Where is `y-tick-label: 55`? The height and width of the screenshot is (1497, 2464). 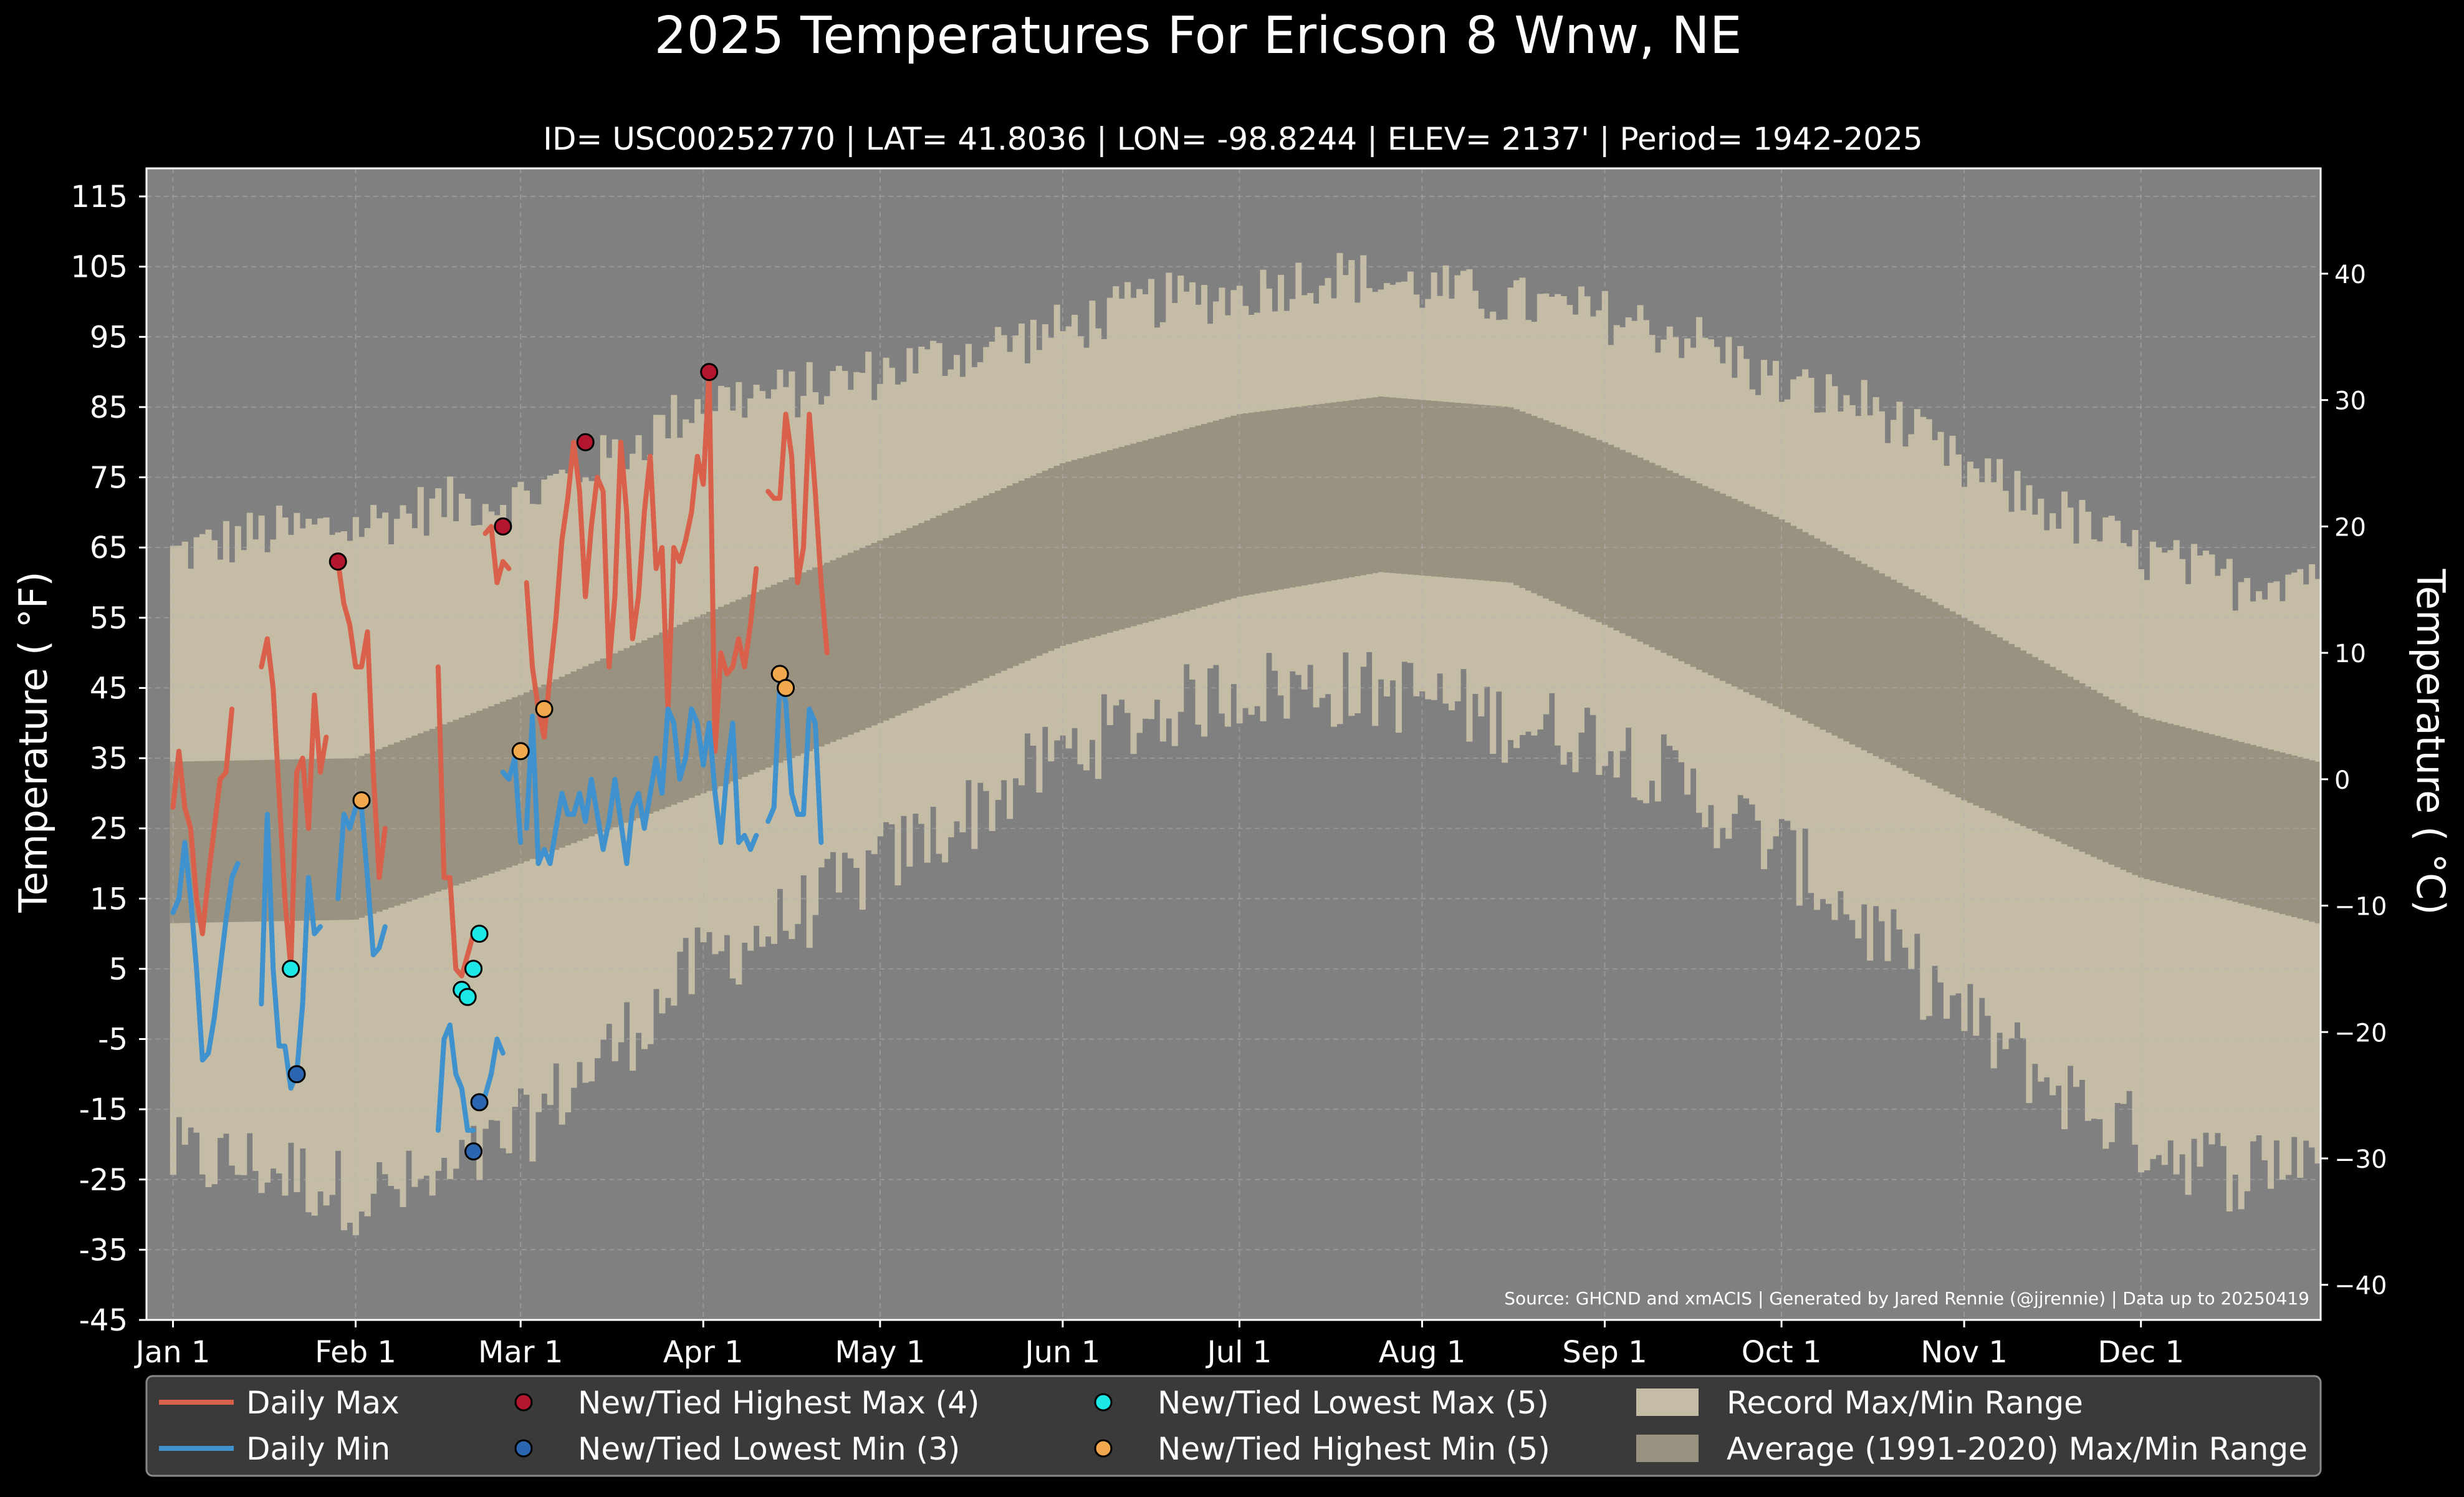 y-tick-label: 55 is located at coordinates (109, 618).